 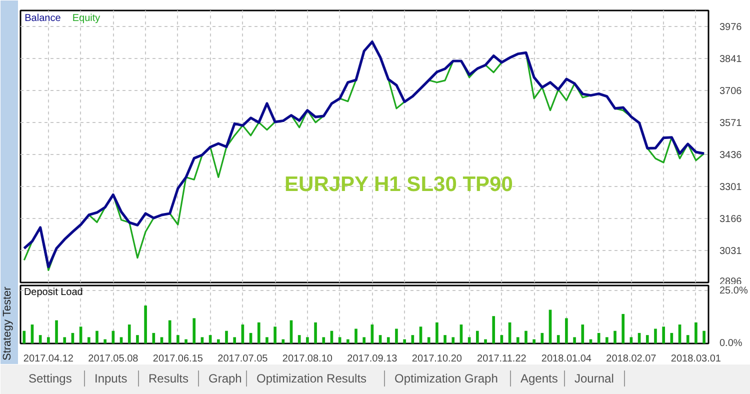 I want to click on text: Settings, so click(x=50, y=379).